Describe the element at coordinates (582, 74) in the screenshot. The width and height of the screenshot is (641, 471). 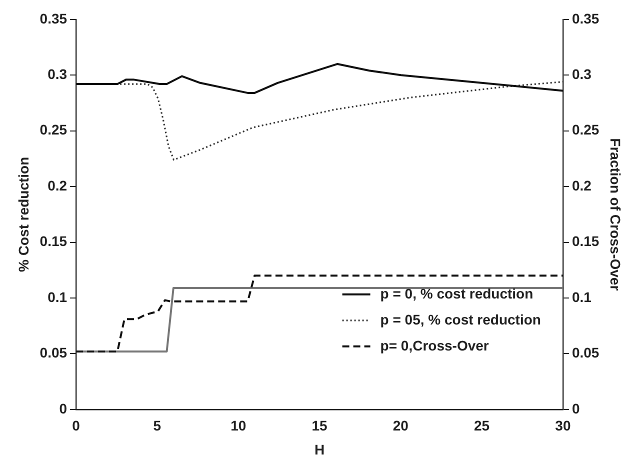
I see `y2-tick-label: 0.3` at that location.